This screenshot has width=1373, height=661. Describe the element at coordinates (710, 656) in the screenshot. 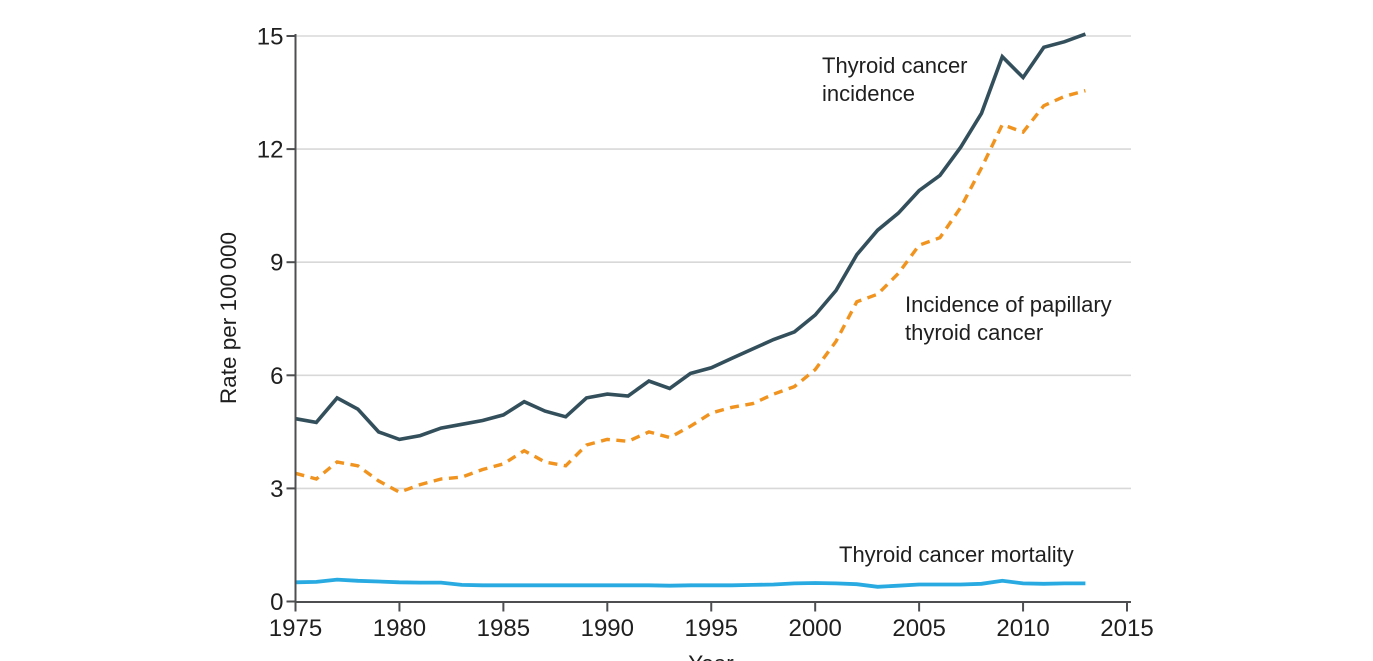

I see `x-axis-title: Year` at that location.